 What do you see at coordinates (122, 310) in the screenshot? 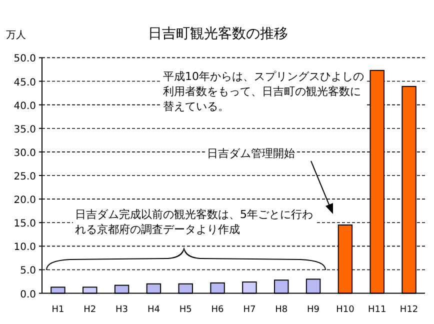
I see `x-tick-label: H3` at bounding box center [122, 310].